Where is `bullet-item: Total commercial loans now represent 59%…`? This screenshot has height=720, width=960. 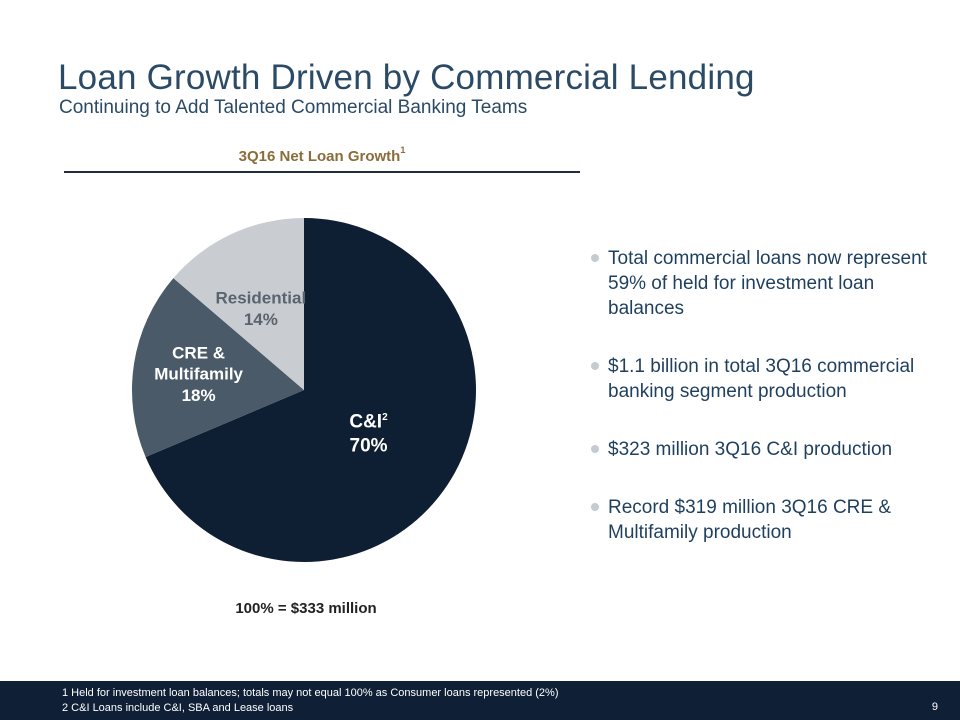 bullet-item: Total commercial loans now represent 59%… is located at coordinates (767, 283).